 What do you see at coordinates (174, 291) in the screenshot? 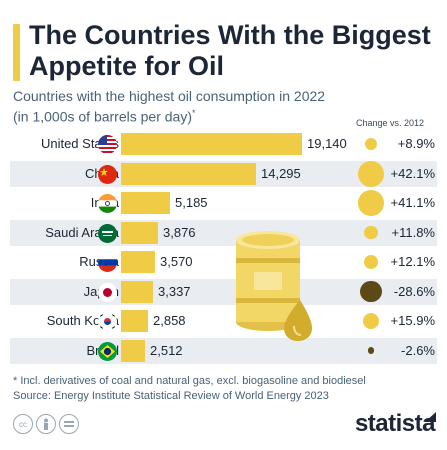
I see `data-label: 3,337` at bounding box center [174, 291].